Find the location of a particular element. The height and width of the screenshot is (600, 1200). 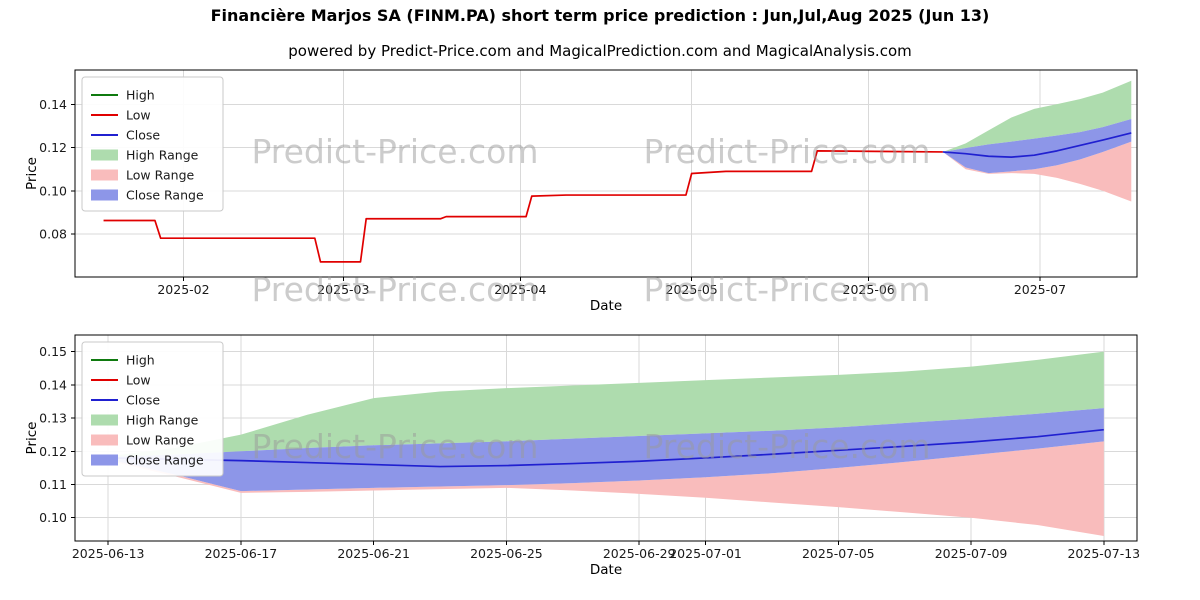

x-tick-label: 2025-06 is located at coordinates (869, 289).